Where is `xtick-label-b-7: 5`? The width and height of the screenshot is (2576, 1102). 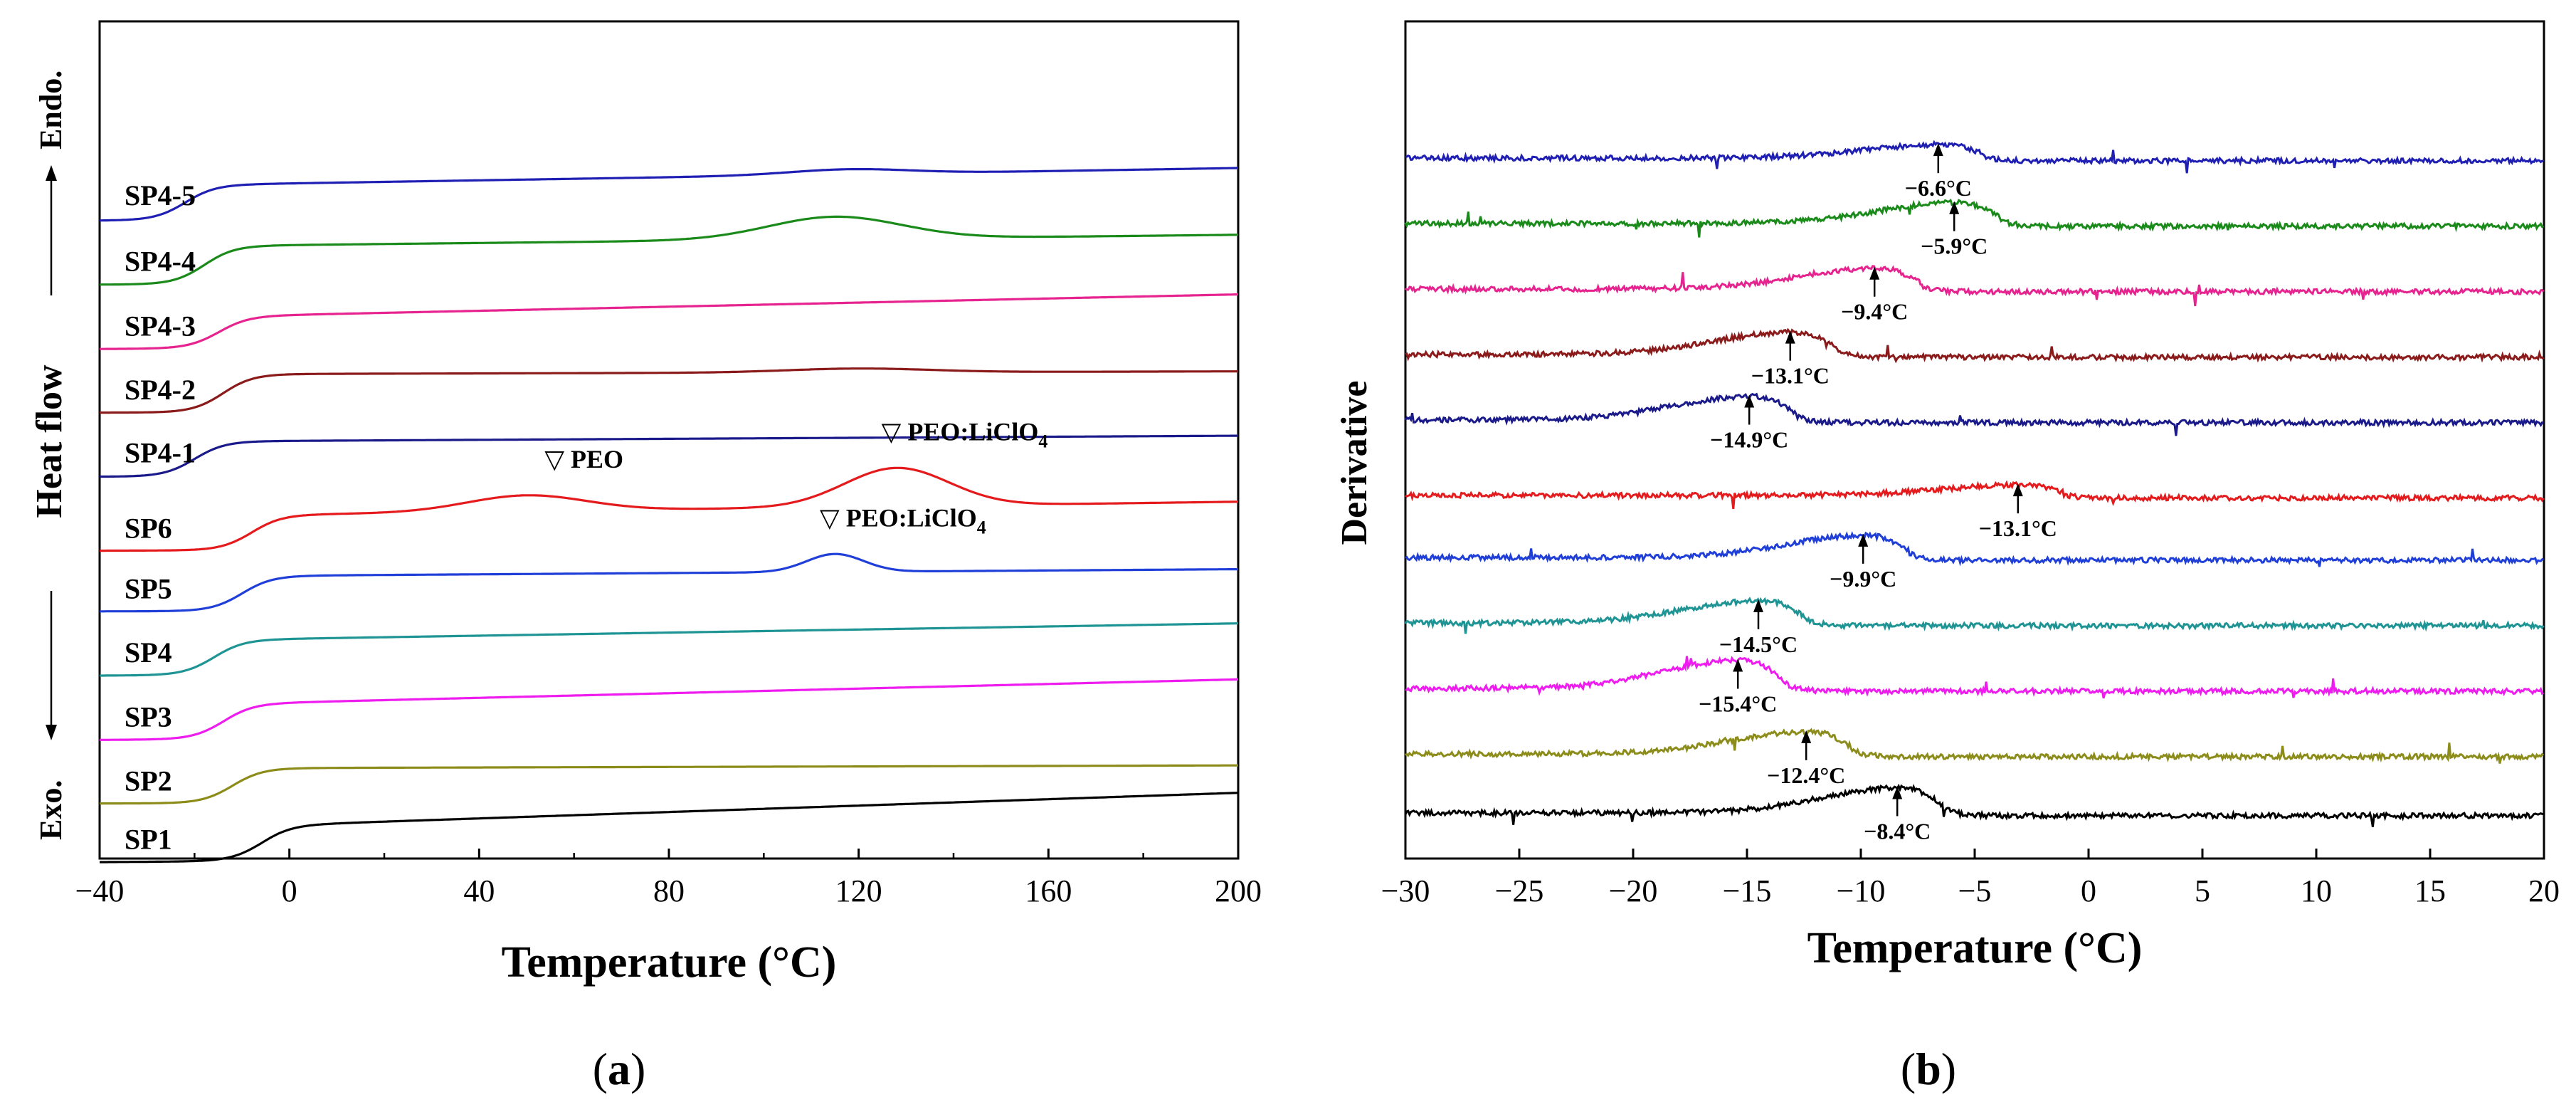 xtick-label-b-7: 5 is located at coordinates (2202, 891).